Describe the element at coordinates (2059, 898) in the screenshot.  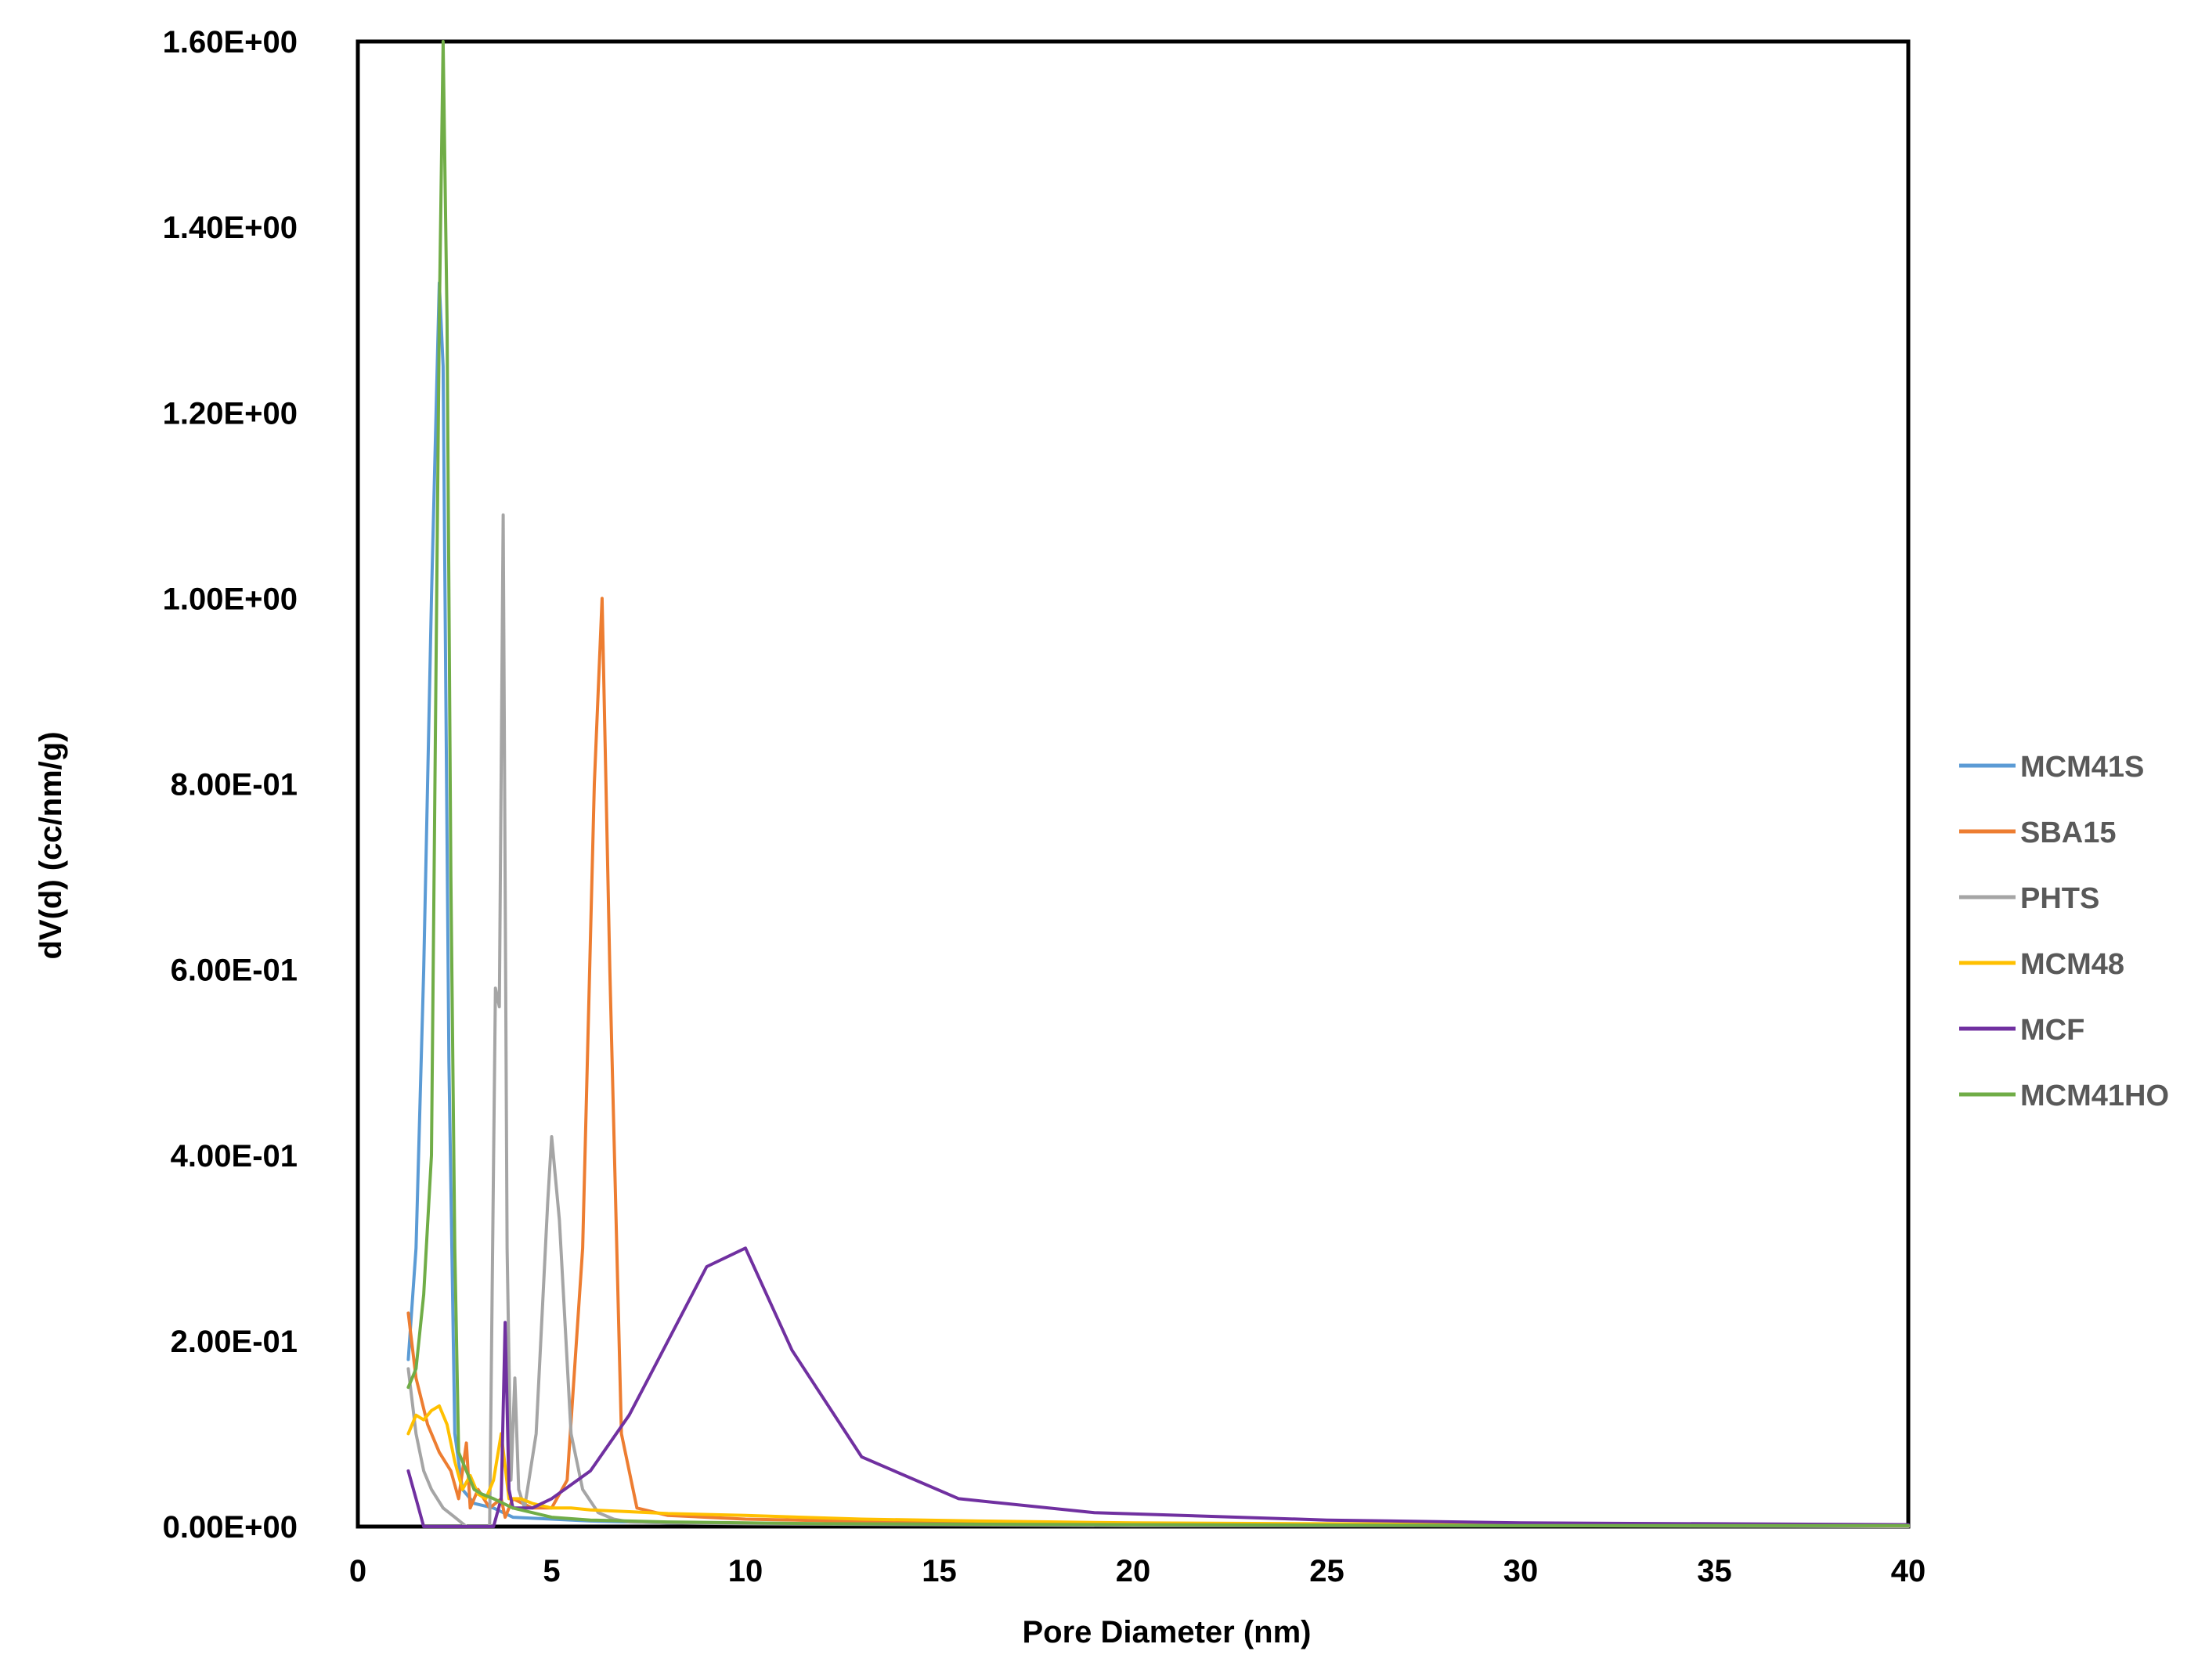
I see `legend-label-phts: PHTS` at that location.